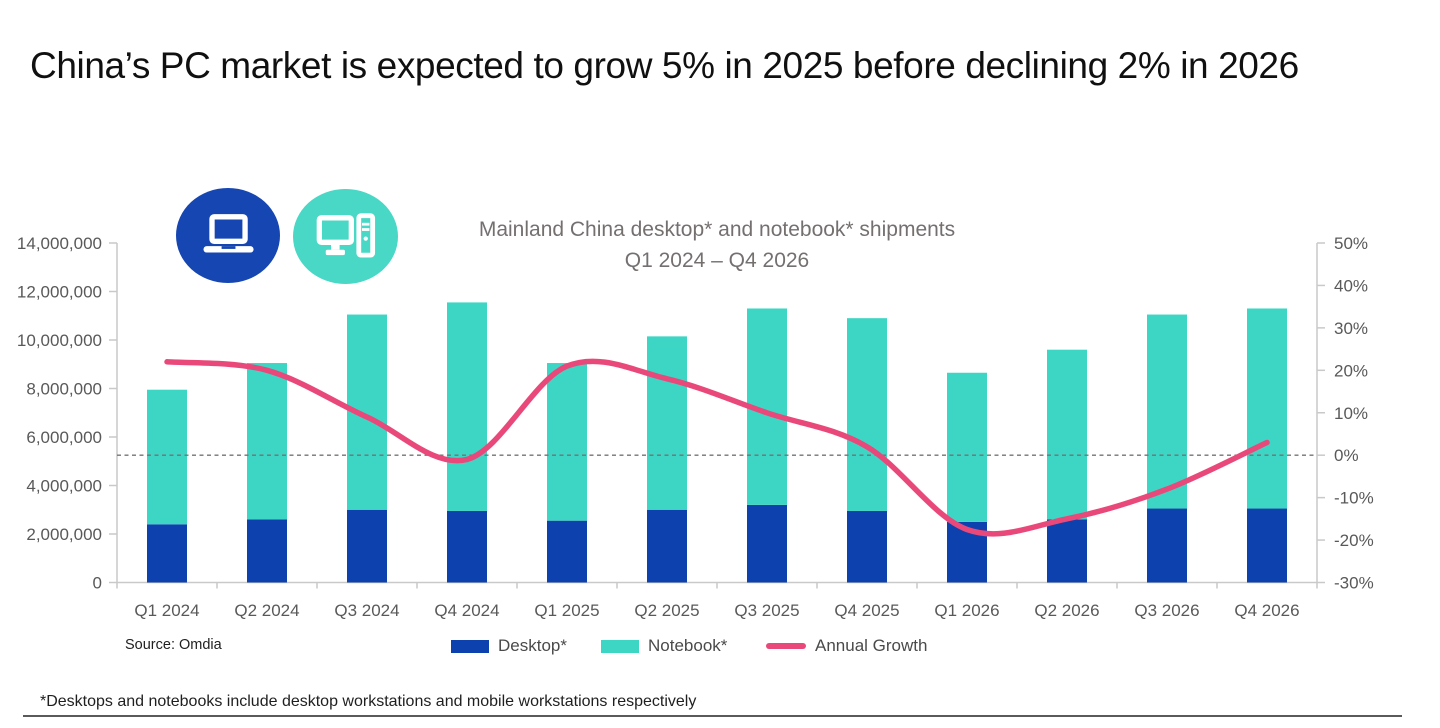  I want to click on left-axis-tick-label: 10,000,000, so click(59, 340).